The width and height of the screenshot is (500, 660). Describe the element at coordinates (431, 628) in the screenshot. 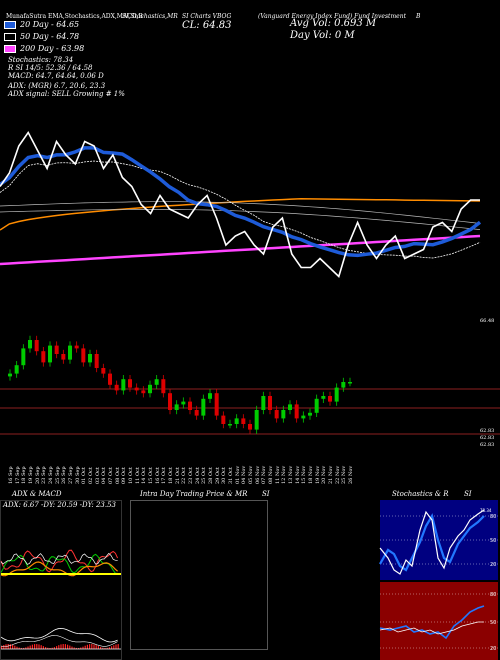

I see `mrsi-line` at that location.